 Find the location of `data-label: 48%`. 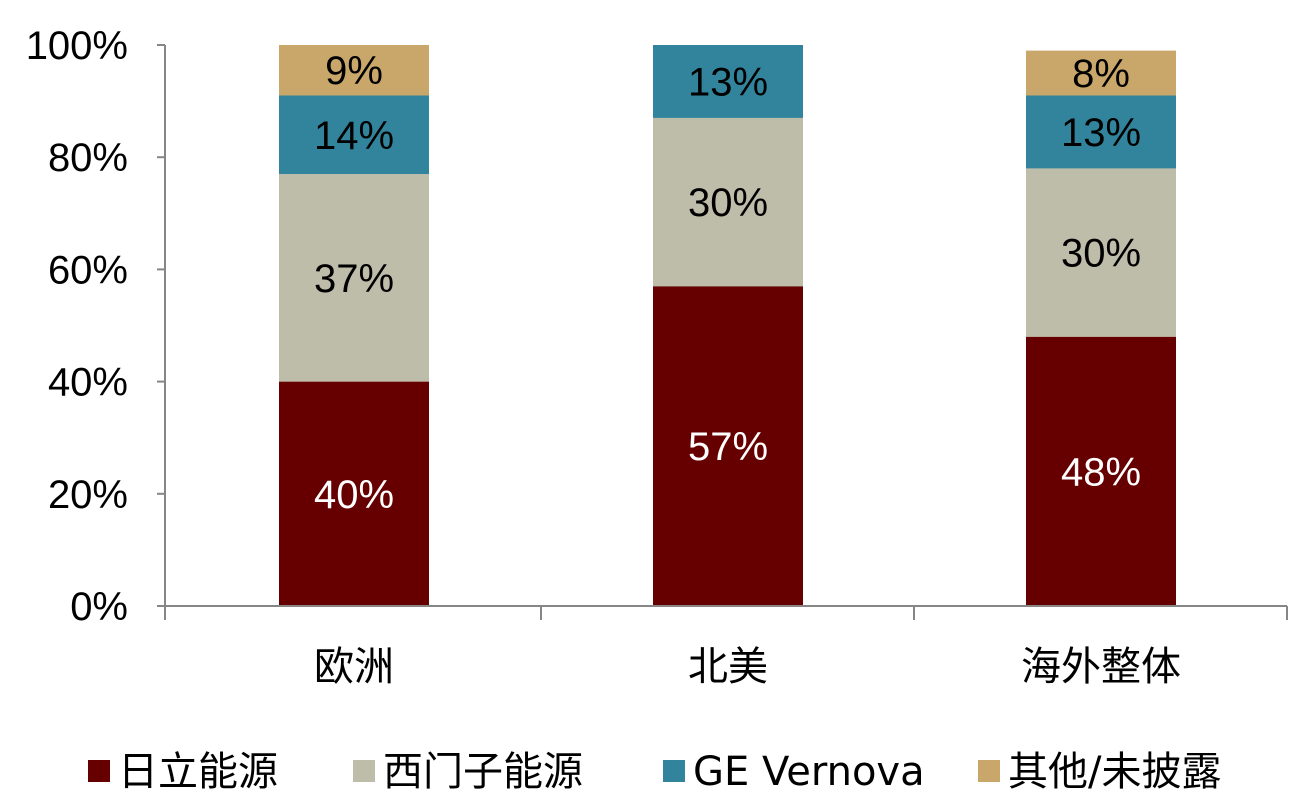

data-label: 48% is located at coordinates (1101, 472).